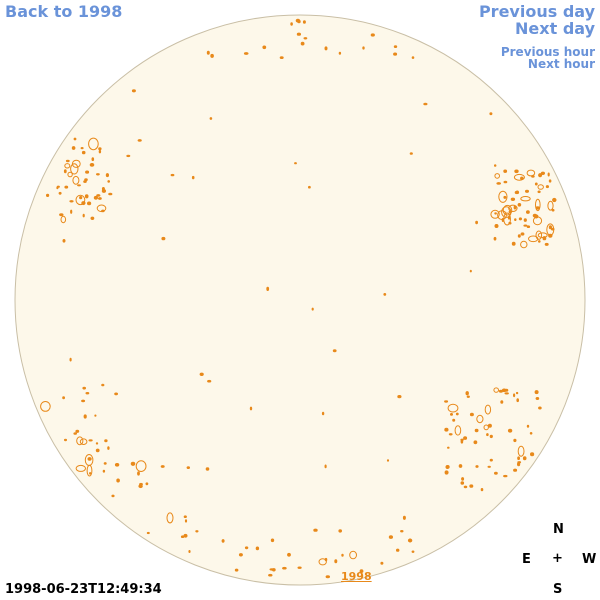 The width and height of the screenshot is (600, 600). Describe the element at coordinates (64, 11) in the screenshot. I see `back-to-year-link: Back to 1998` at that location.